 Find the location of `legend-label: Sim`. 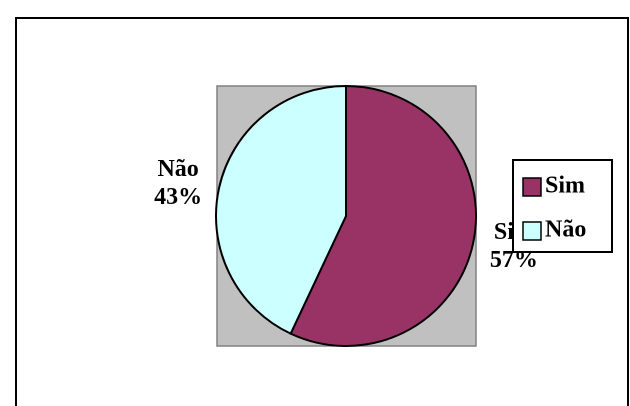

legend-label: Sim is located at coordinates (565, 186).